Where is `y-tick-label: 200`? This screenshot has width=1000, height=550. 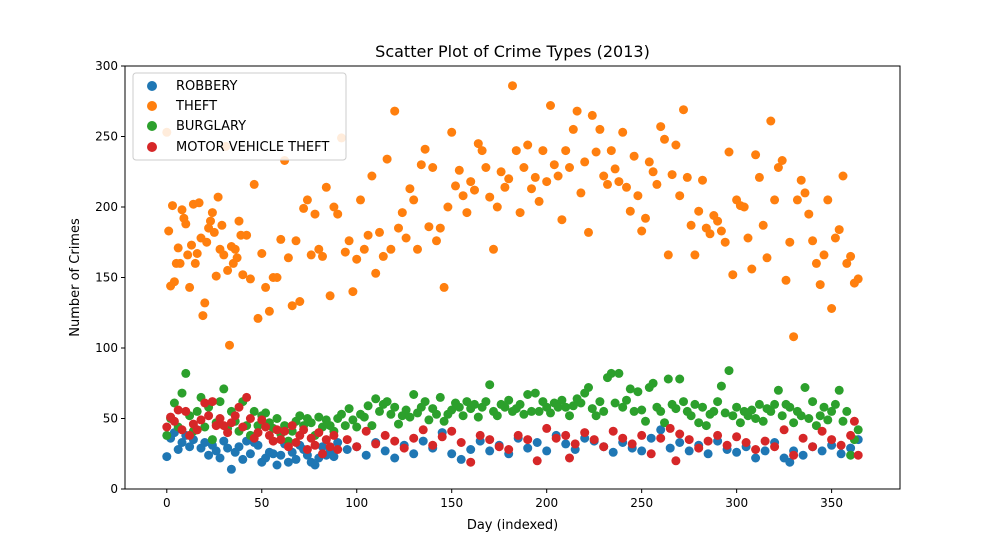
y-tick-label: 200 is located at coordinates (106, 207).